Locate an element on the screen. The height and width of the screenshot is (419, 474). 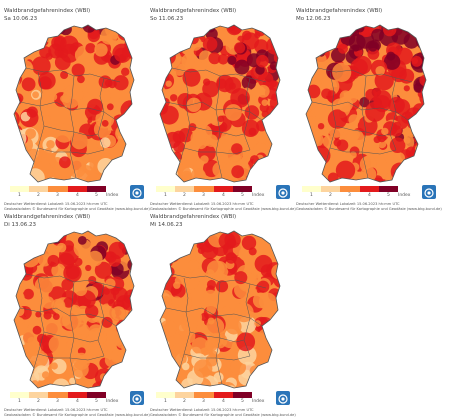
fire-index-field is located at coordinates (70, 103).